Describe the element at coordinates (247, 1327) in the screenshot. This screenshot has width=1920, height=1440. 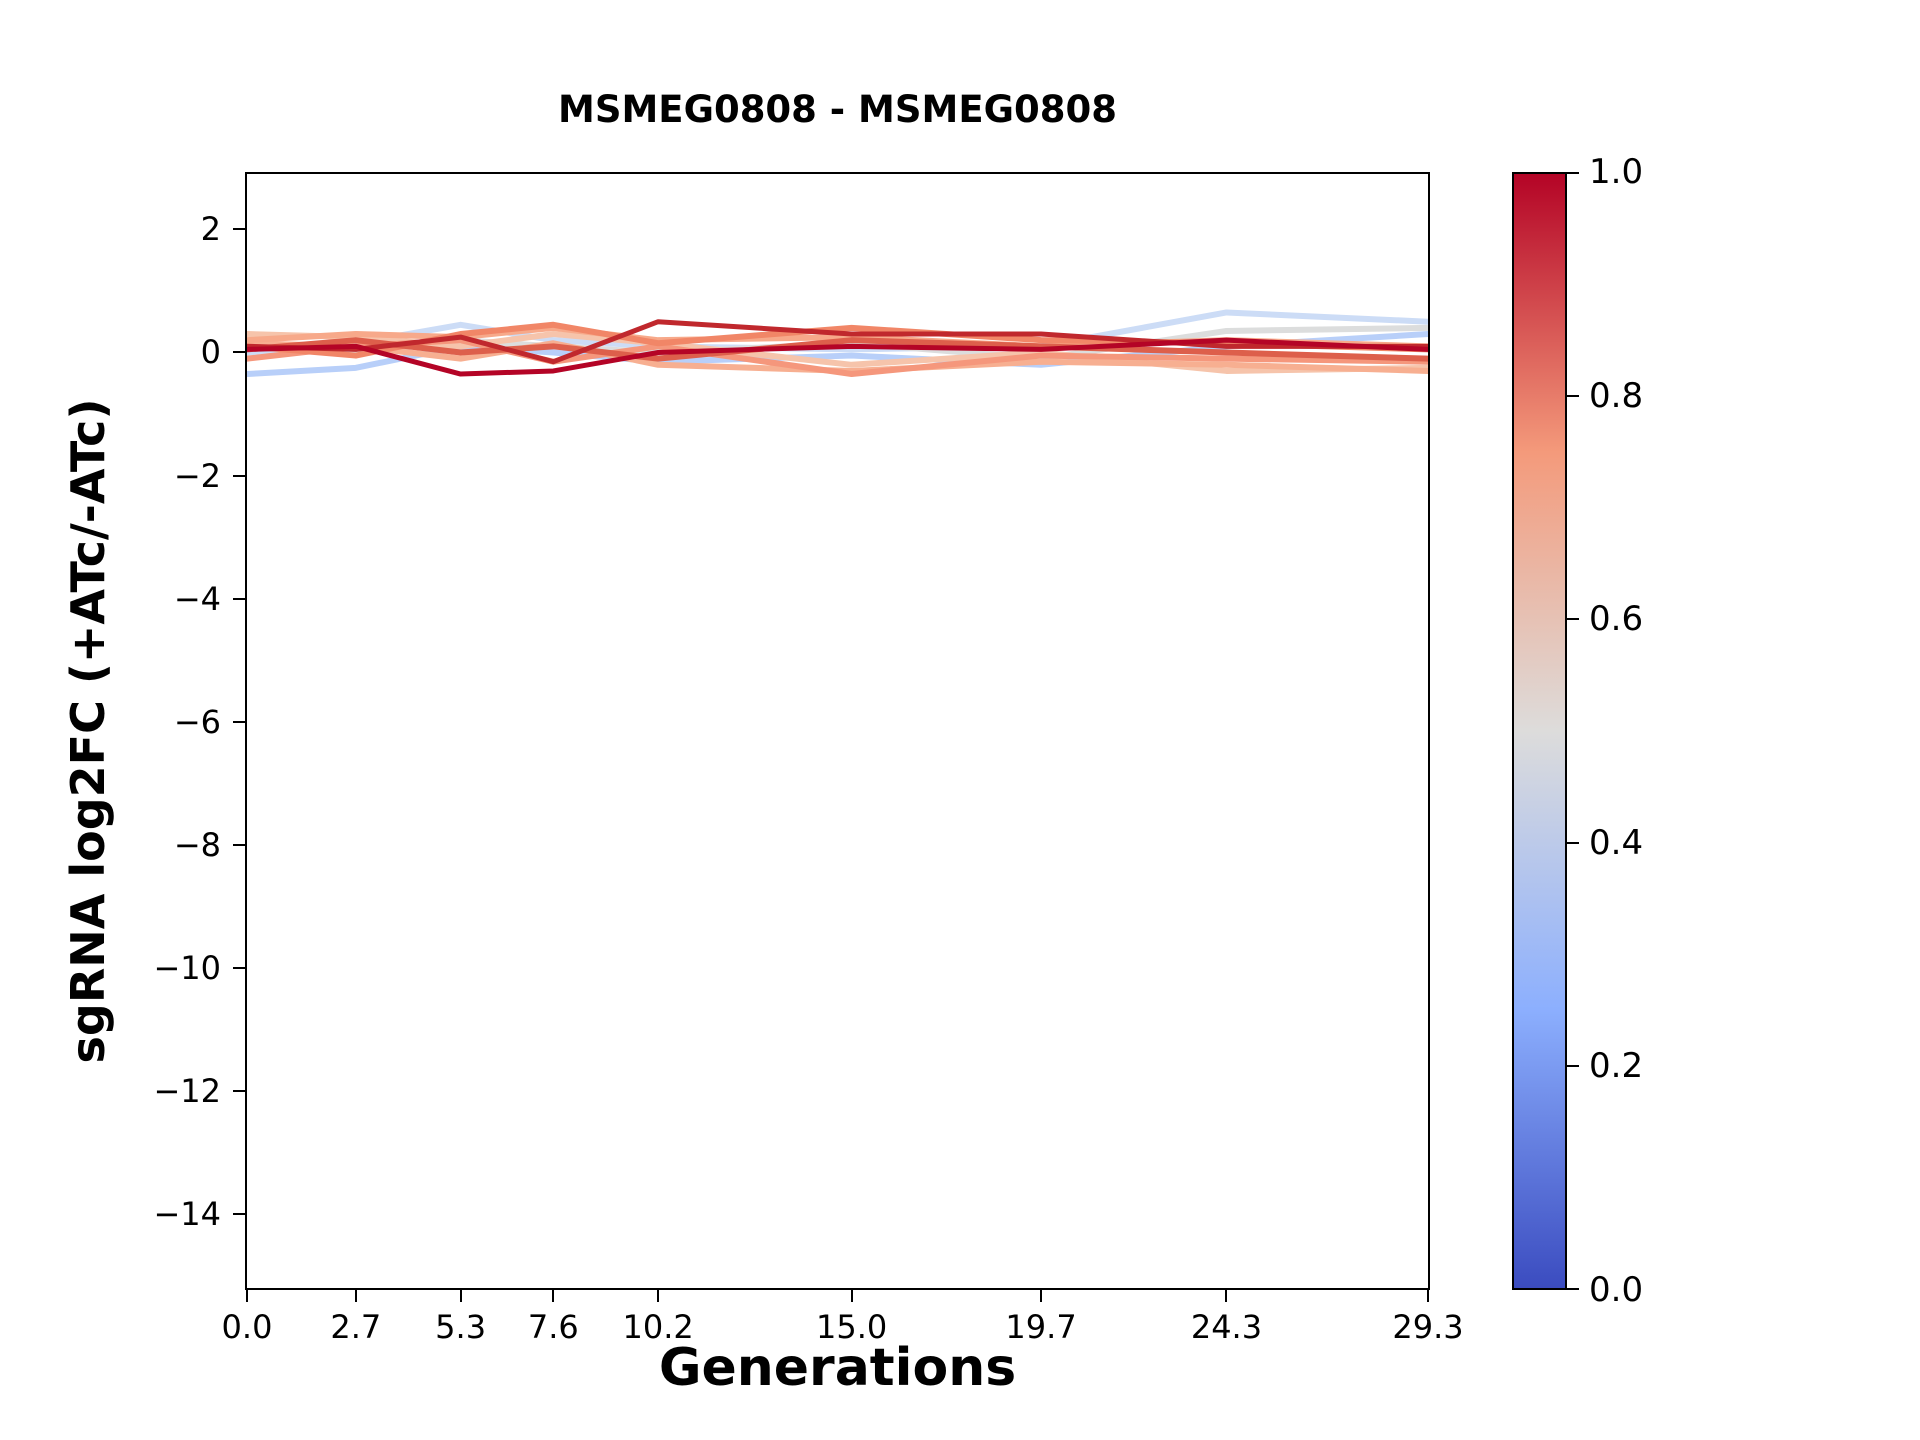
I see `x-tick-label: 0.0` at that location.